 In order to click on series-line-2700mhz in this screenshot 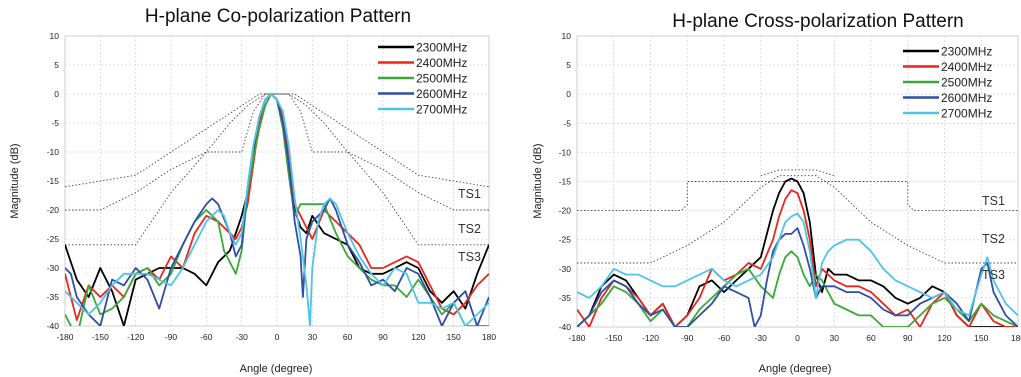, I will do `click(797, 264)`.